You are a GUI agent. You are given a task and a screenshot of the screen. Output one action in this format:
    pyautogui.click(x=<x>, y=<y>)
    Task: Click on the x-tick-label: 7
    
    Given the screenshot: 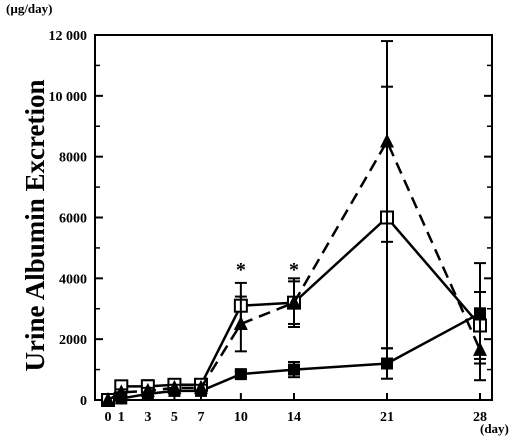 What is the action you would take?
    pyautogui.click(x=201, y=417)
    